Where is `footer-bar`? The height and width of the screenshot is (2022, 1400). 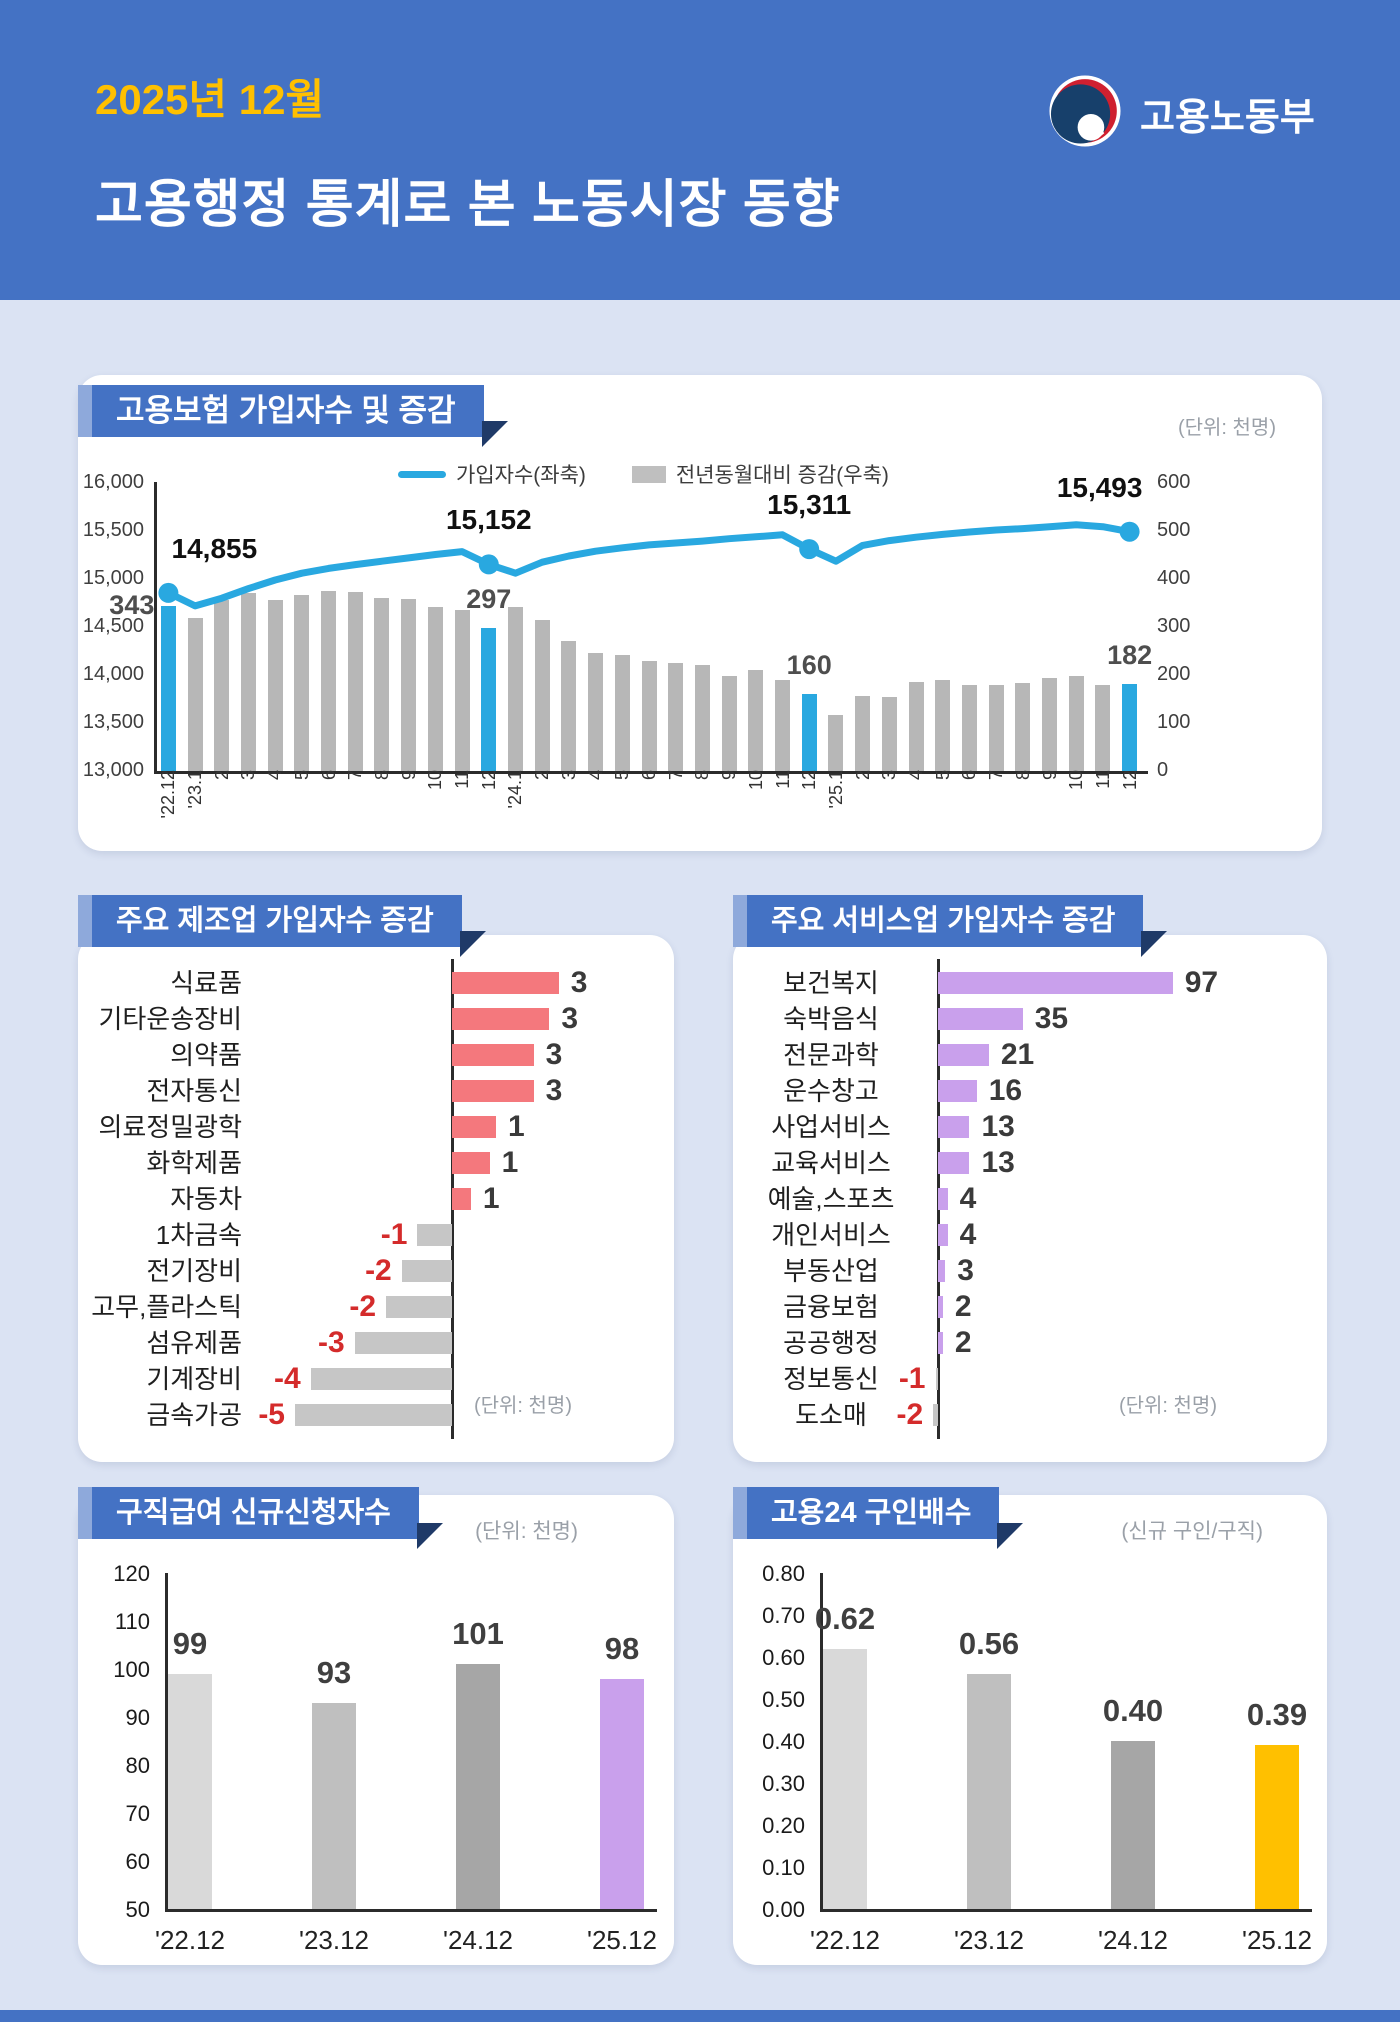 footer-bar is located at coordinates (700, 2016).